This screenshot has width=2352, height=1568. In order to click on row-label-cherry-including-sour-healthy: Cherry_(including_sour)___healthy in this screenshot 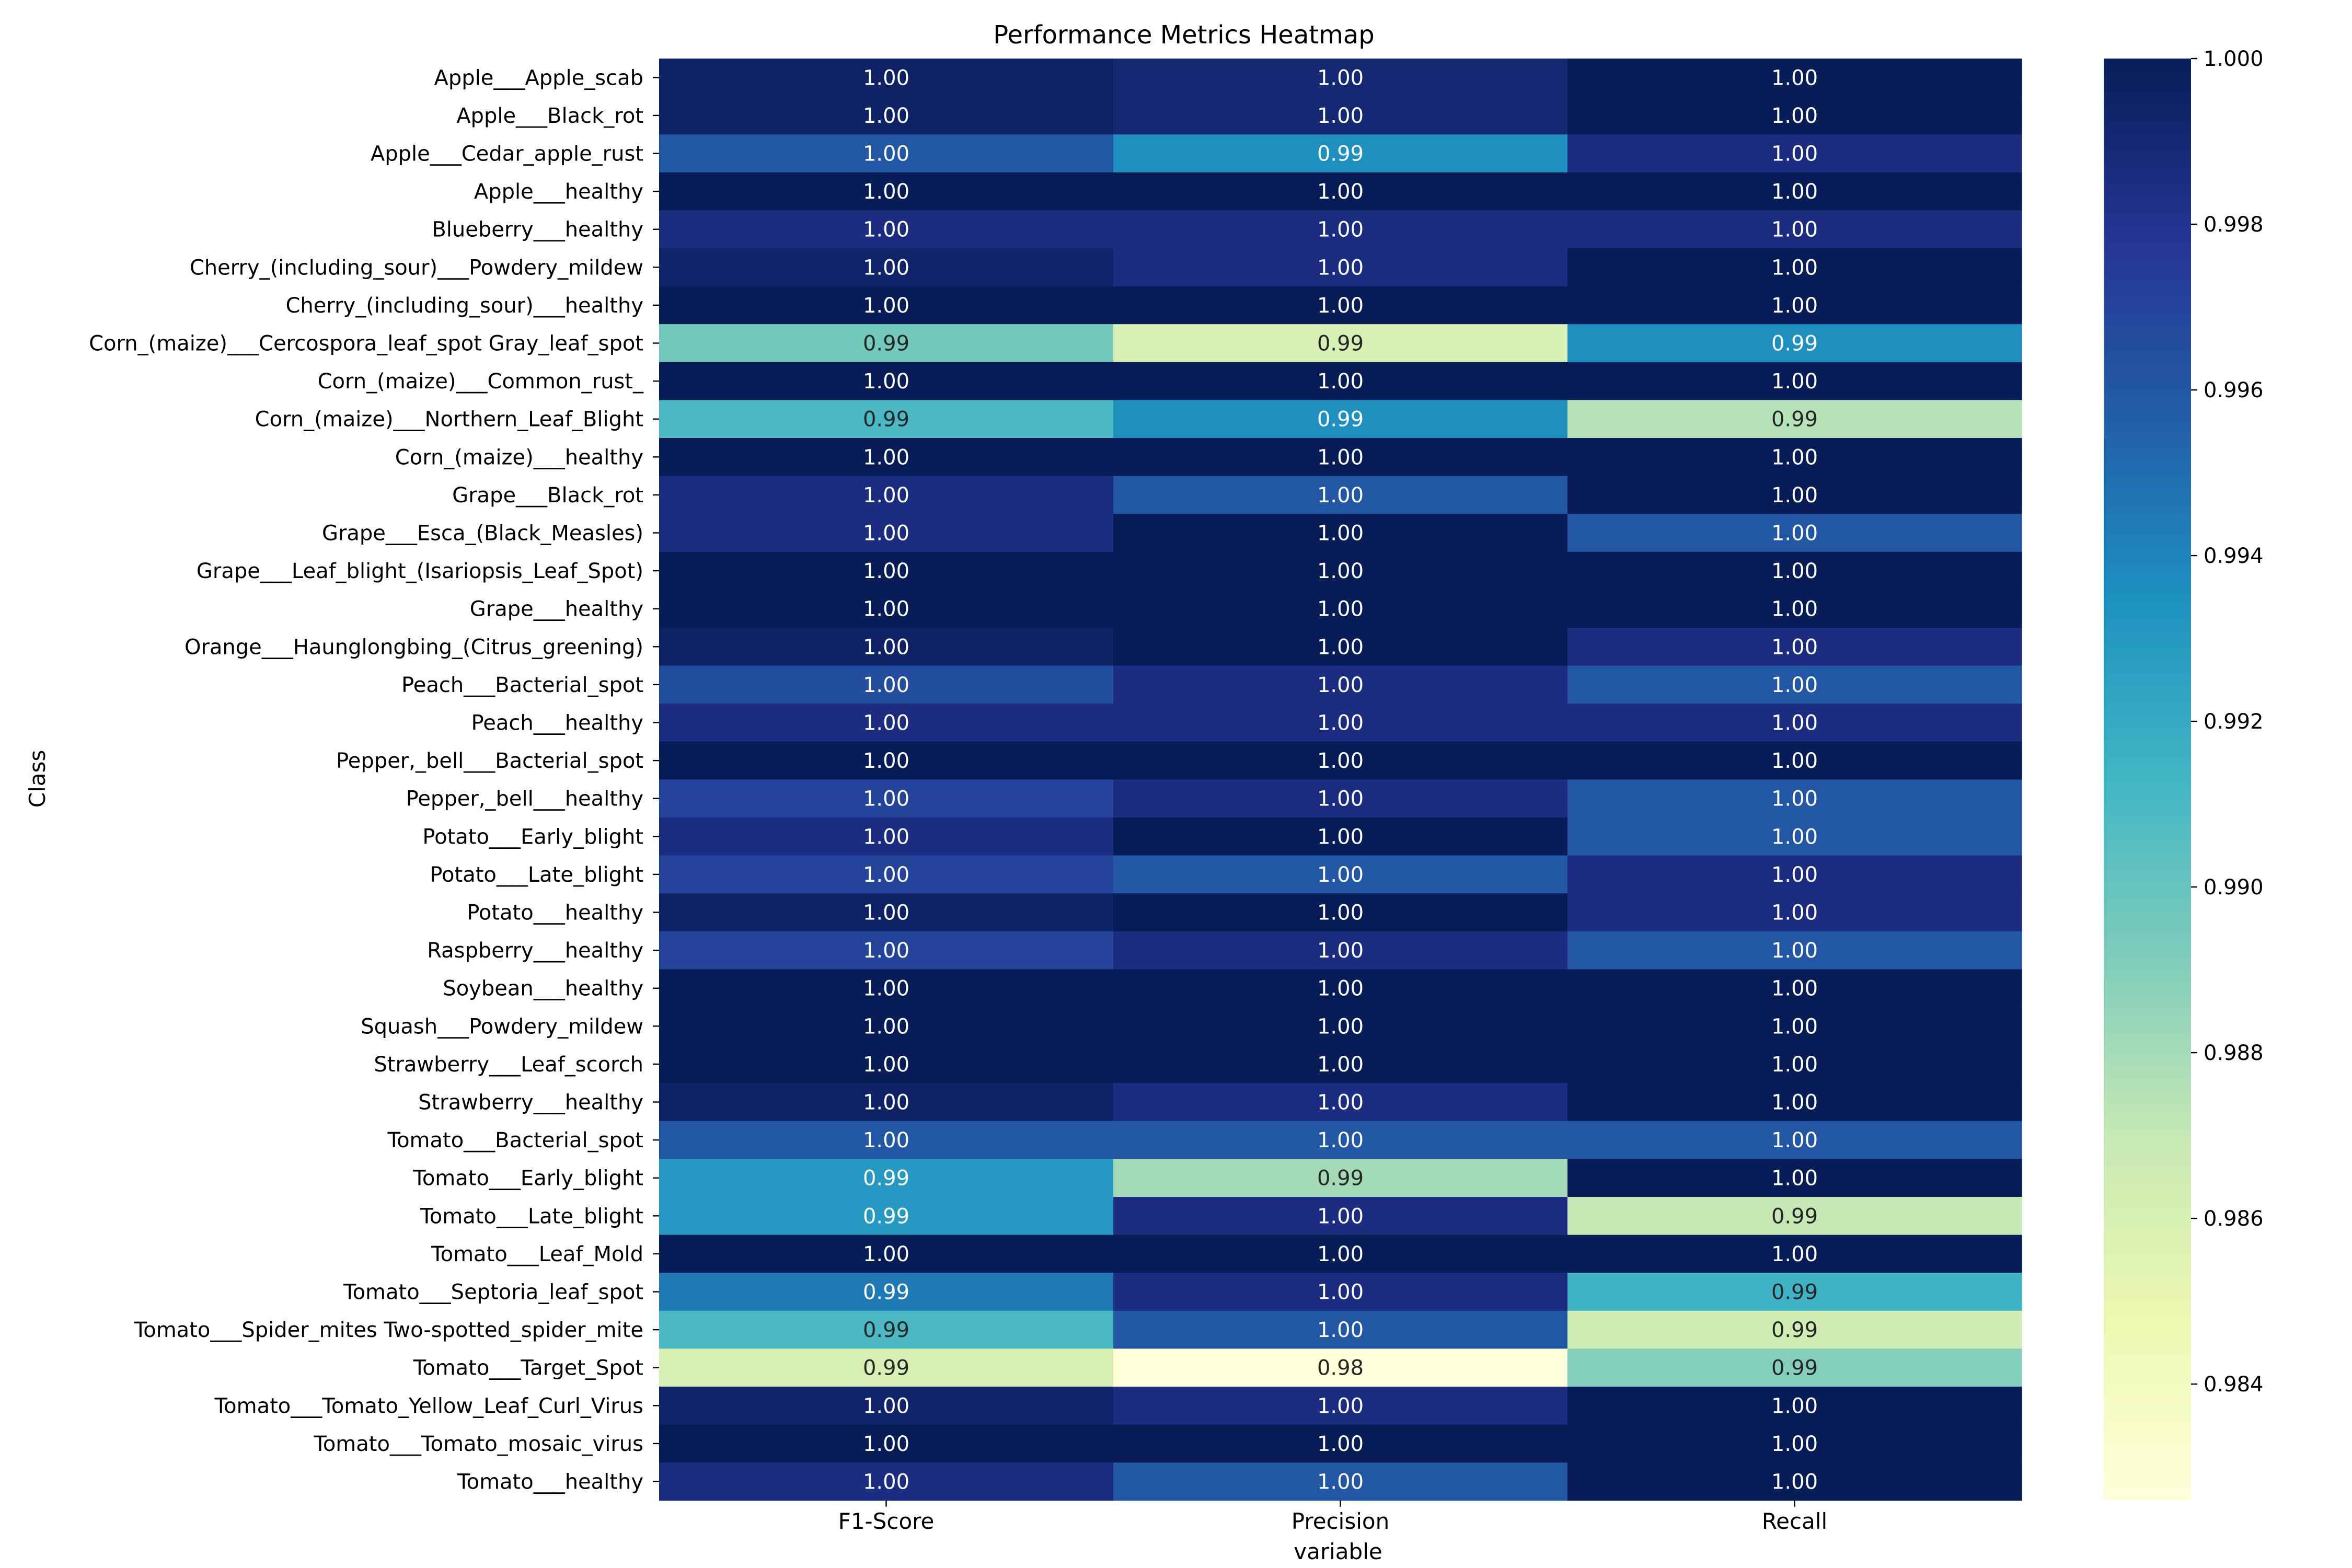, I will do `click(464, 306)`.